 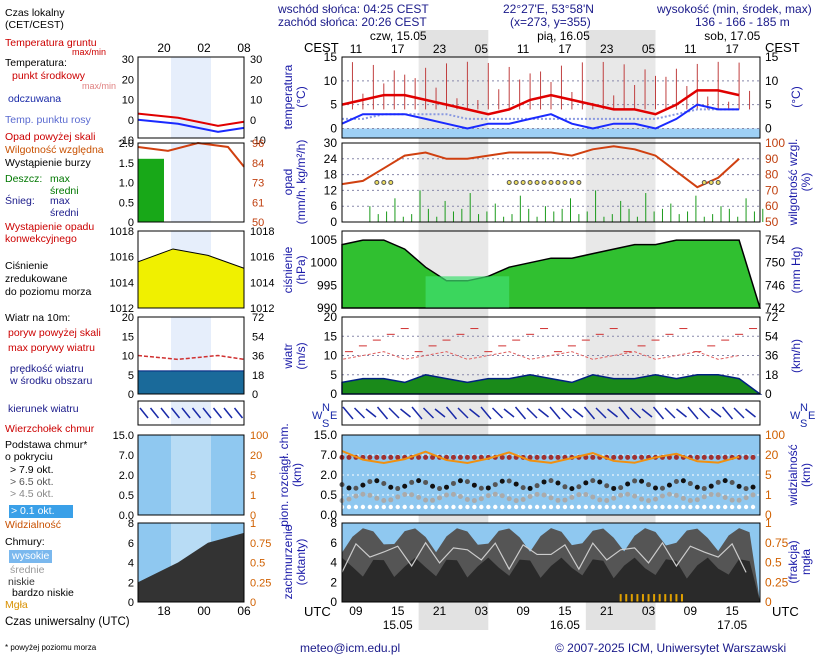 What do you see at coordinates (260, 544) in the screenshot?
I see `tick-label: 0.75` at bounding box center [260, 544].